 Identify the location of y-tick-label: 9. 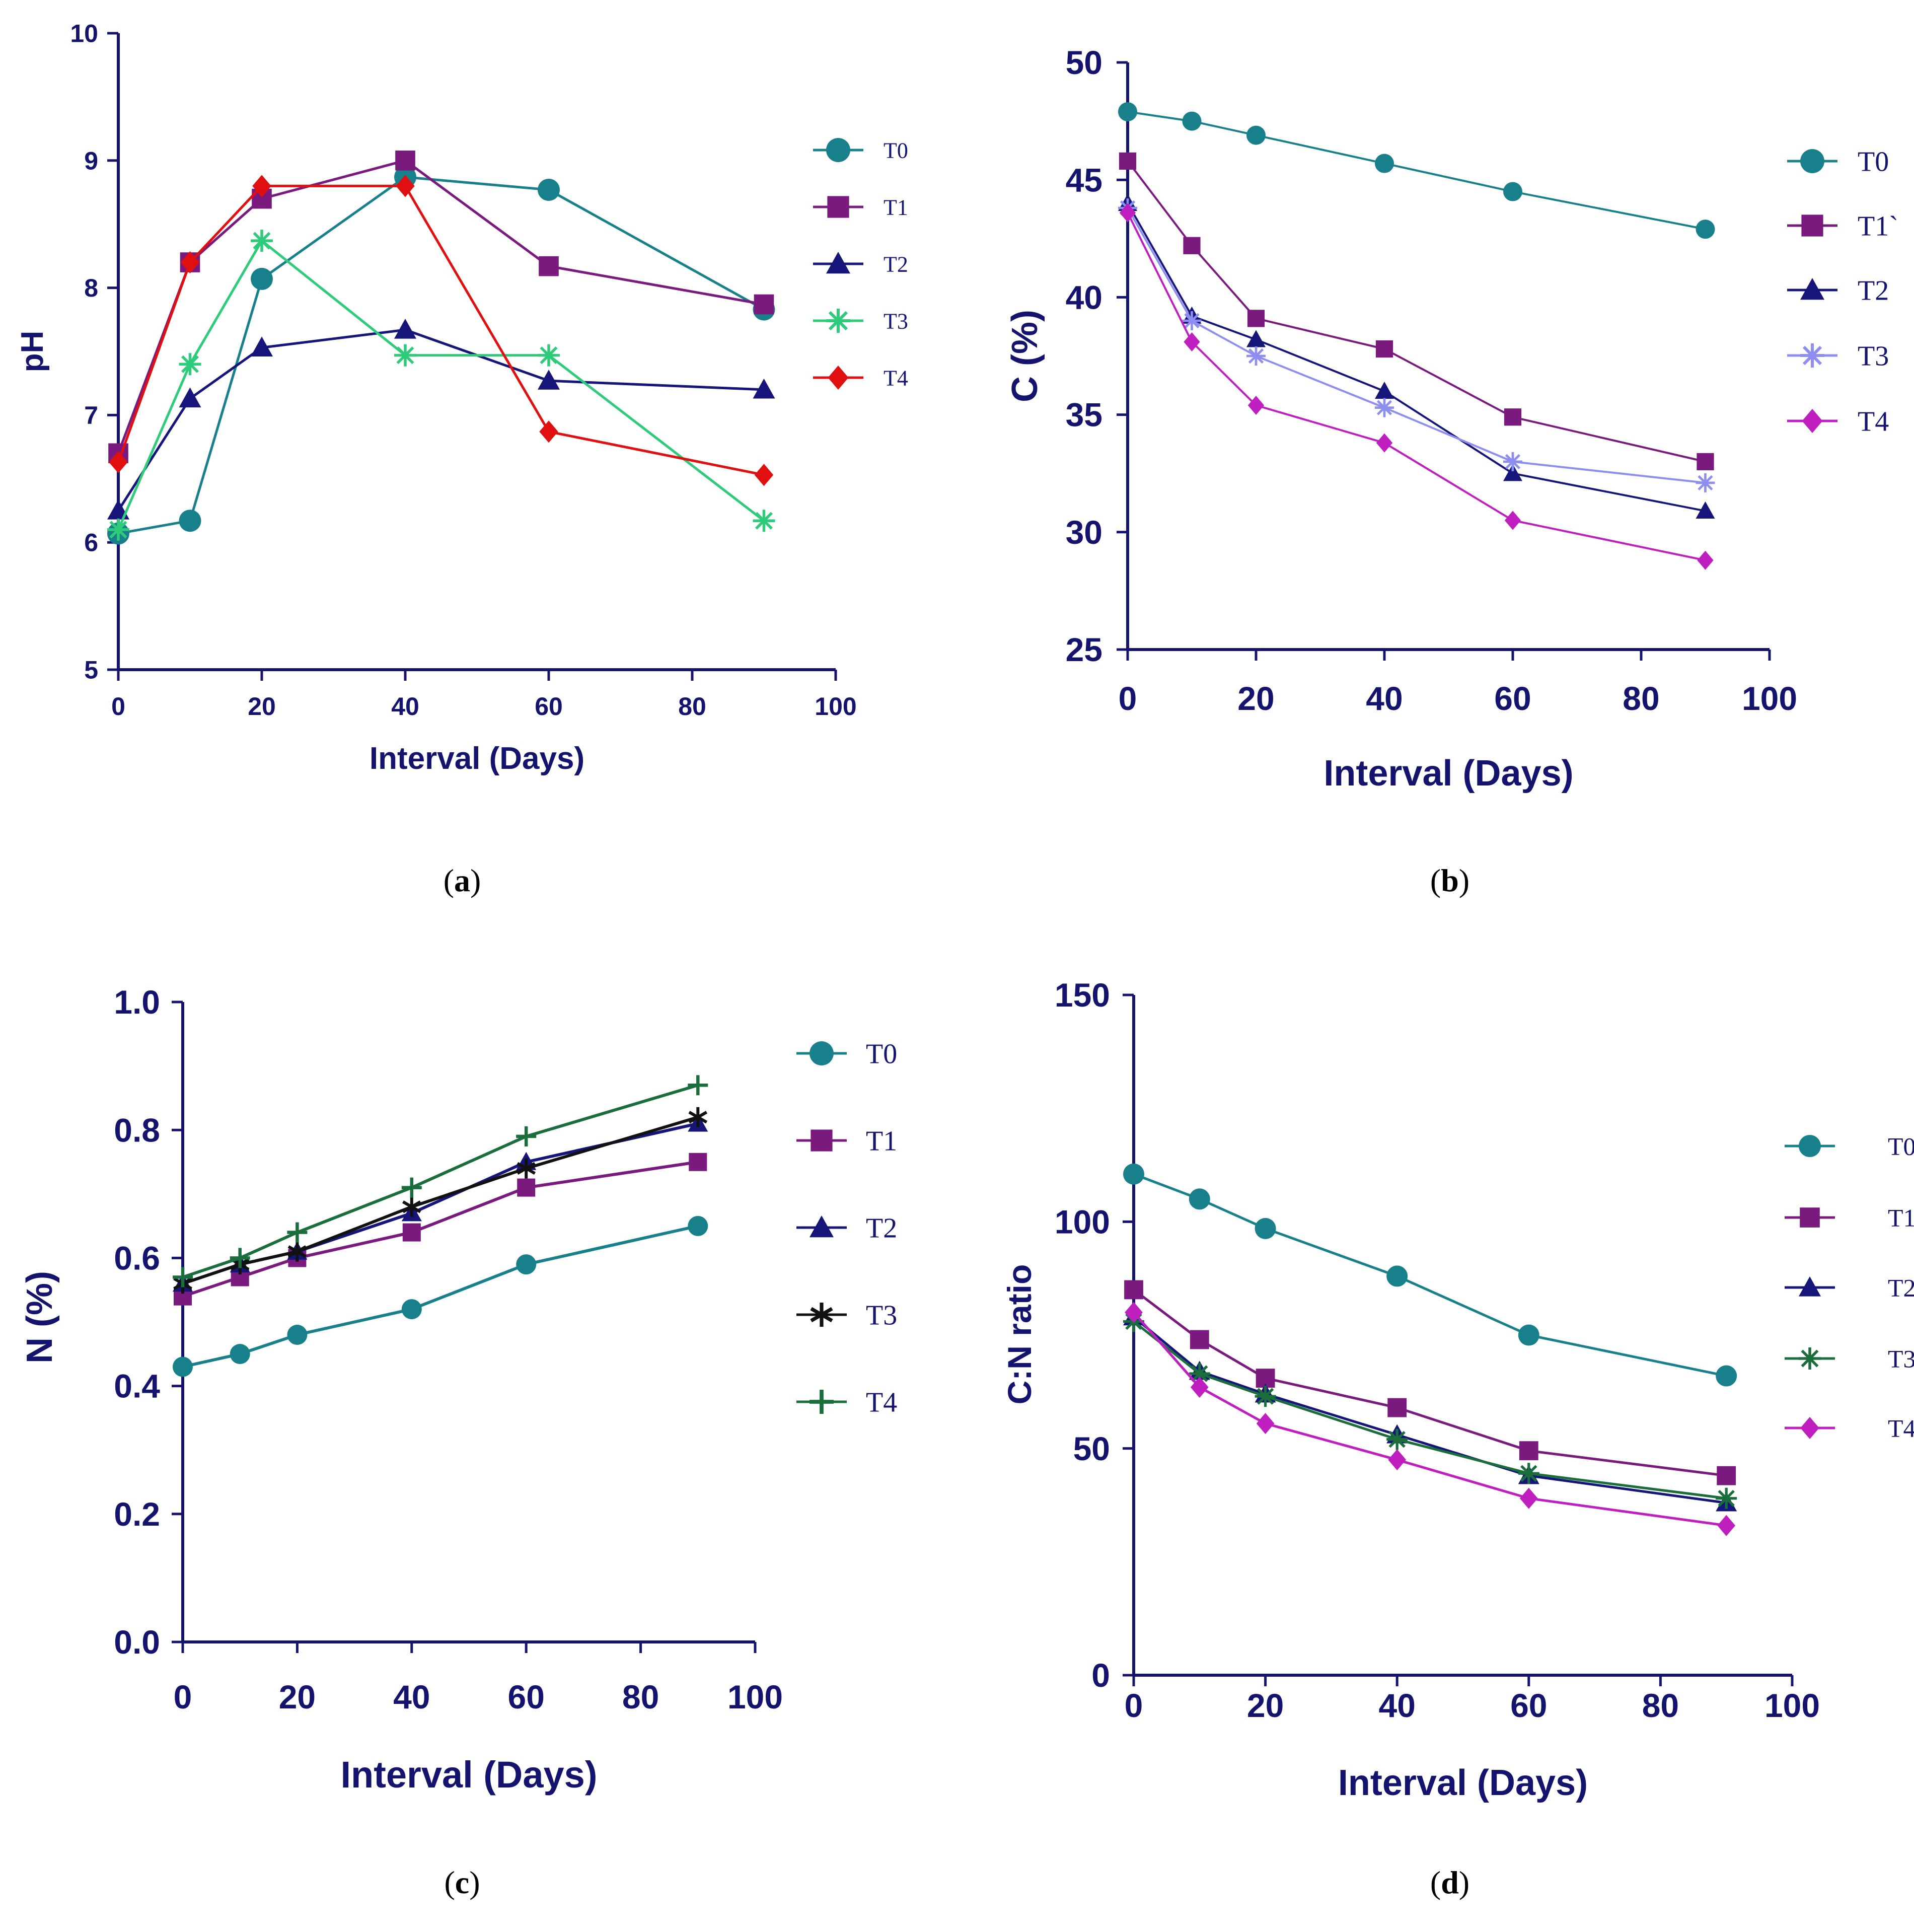
(91, 161).